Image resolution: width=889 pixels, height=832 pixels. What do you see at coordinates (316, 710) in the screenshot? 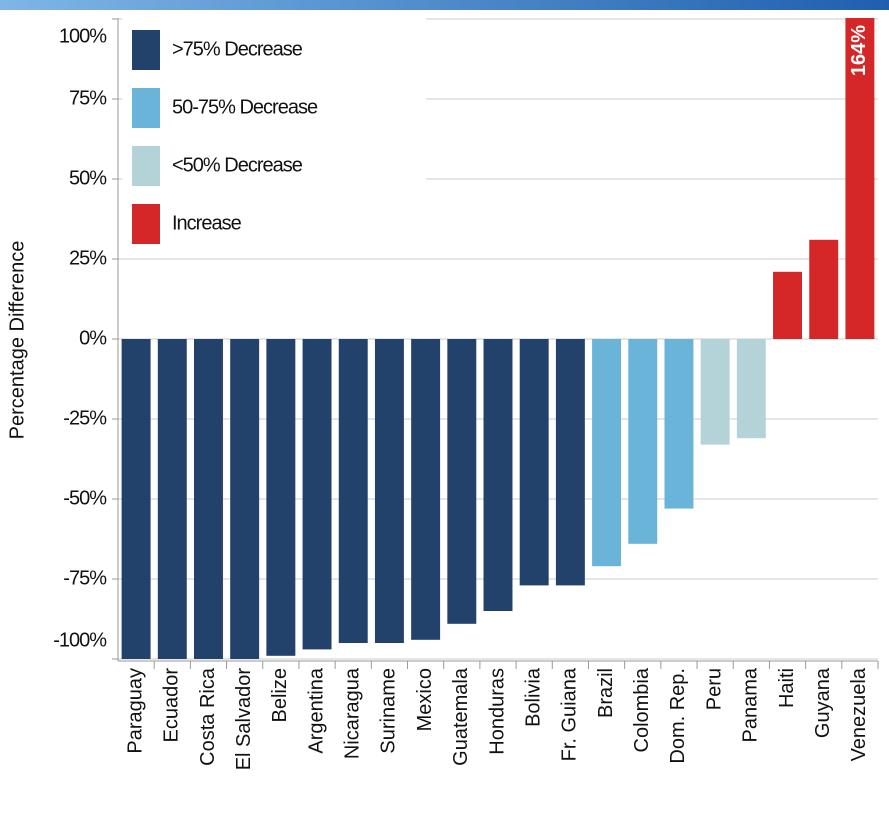
I see `x-tick-label: Argentina` at bounding box center [316, 710].